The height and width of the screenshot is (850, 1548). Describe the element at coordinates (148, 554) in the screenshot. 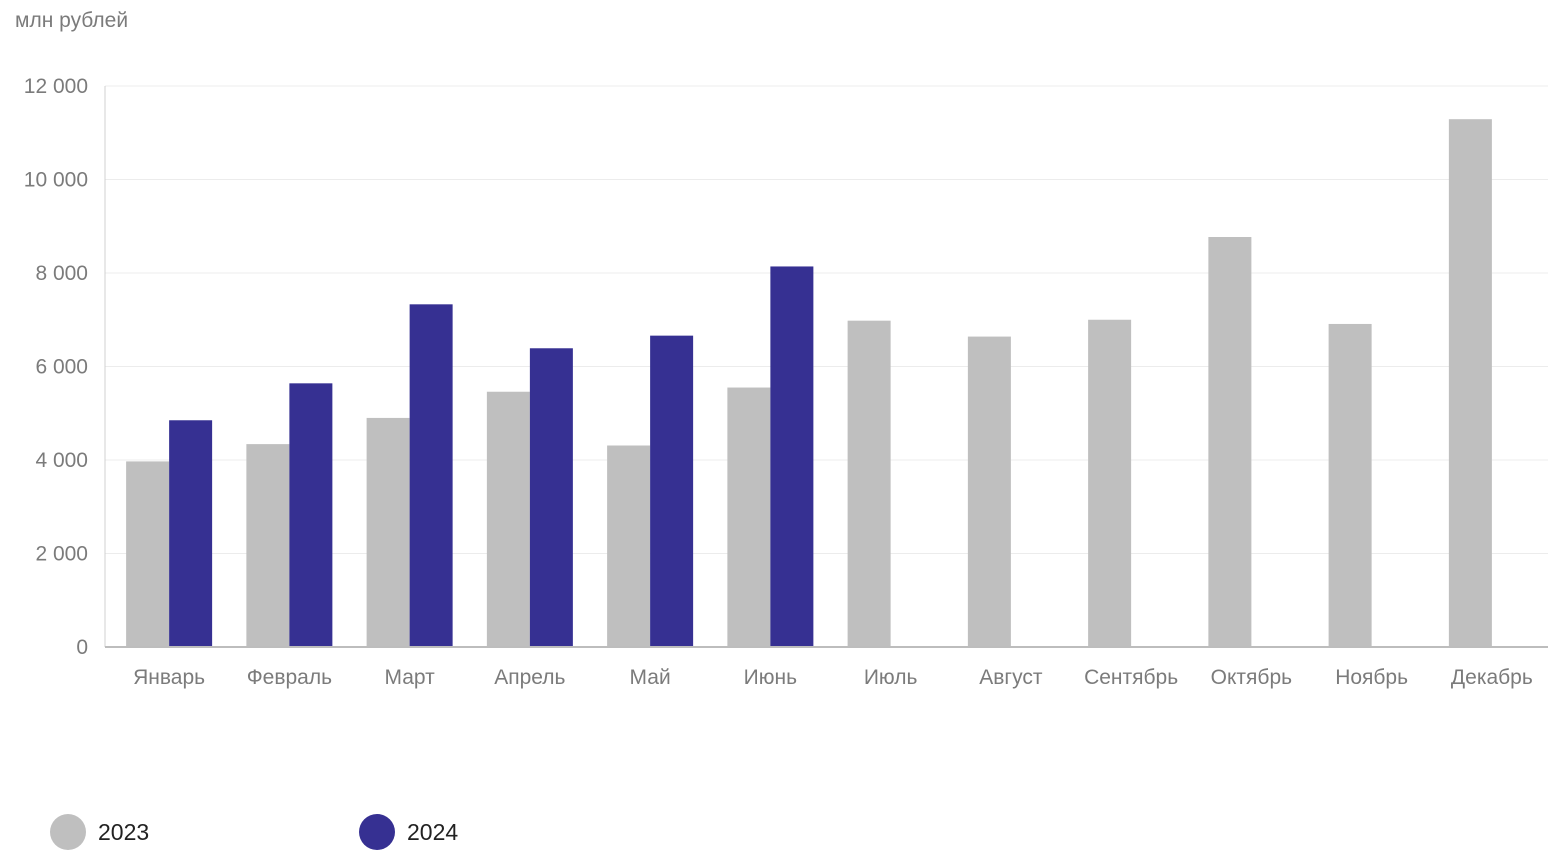

I see `bar-2023-Январь` at that location.